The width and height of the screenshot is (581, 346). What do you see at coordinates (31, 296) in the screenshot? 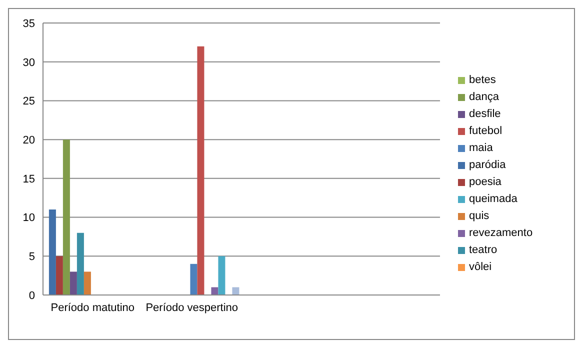
I see `y-tick-label: 0` at bounding box center [31, 296].